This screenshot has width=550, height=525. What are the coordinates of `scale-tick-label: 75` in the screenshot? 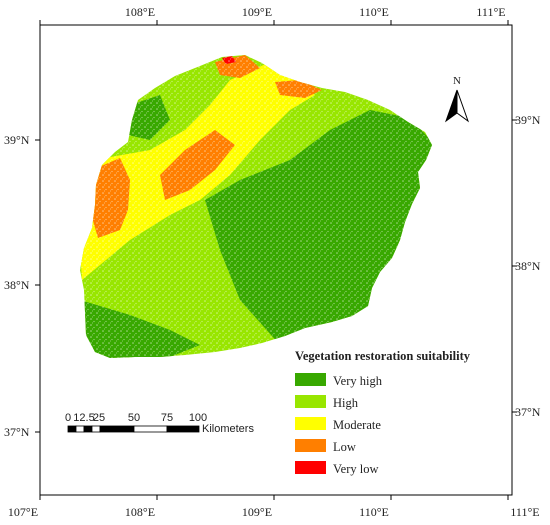 It's located at (167, 418).